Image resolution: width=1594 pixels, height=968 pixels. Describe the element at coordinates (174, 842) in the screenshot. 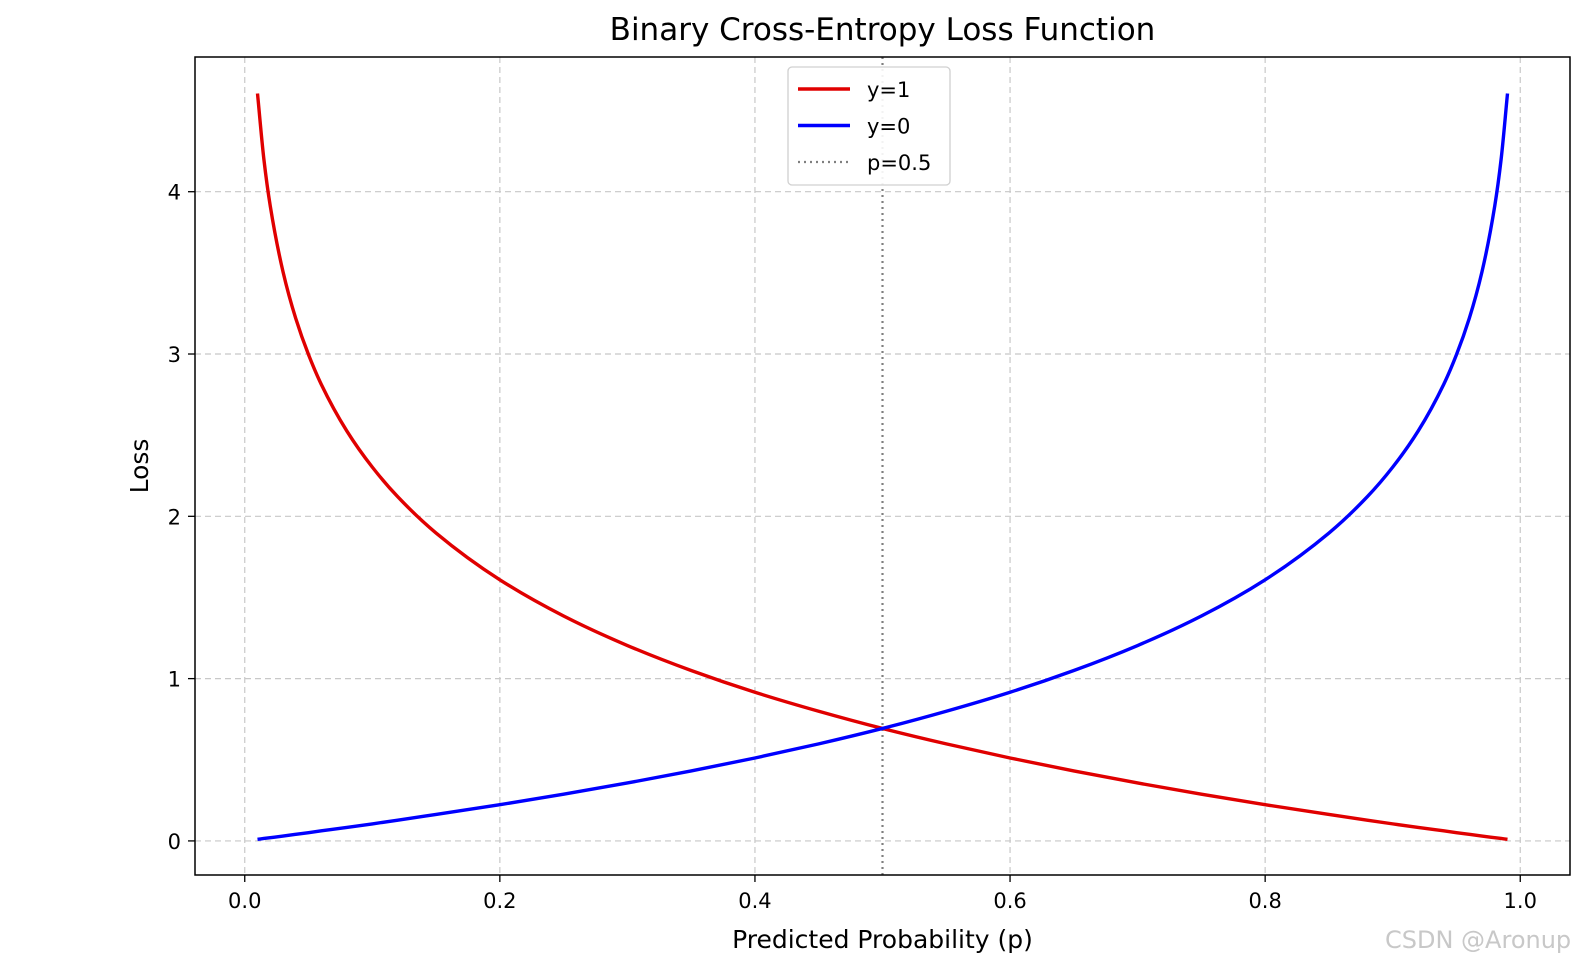

I see `y-tick-label: 0` at that location.